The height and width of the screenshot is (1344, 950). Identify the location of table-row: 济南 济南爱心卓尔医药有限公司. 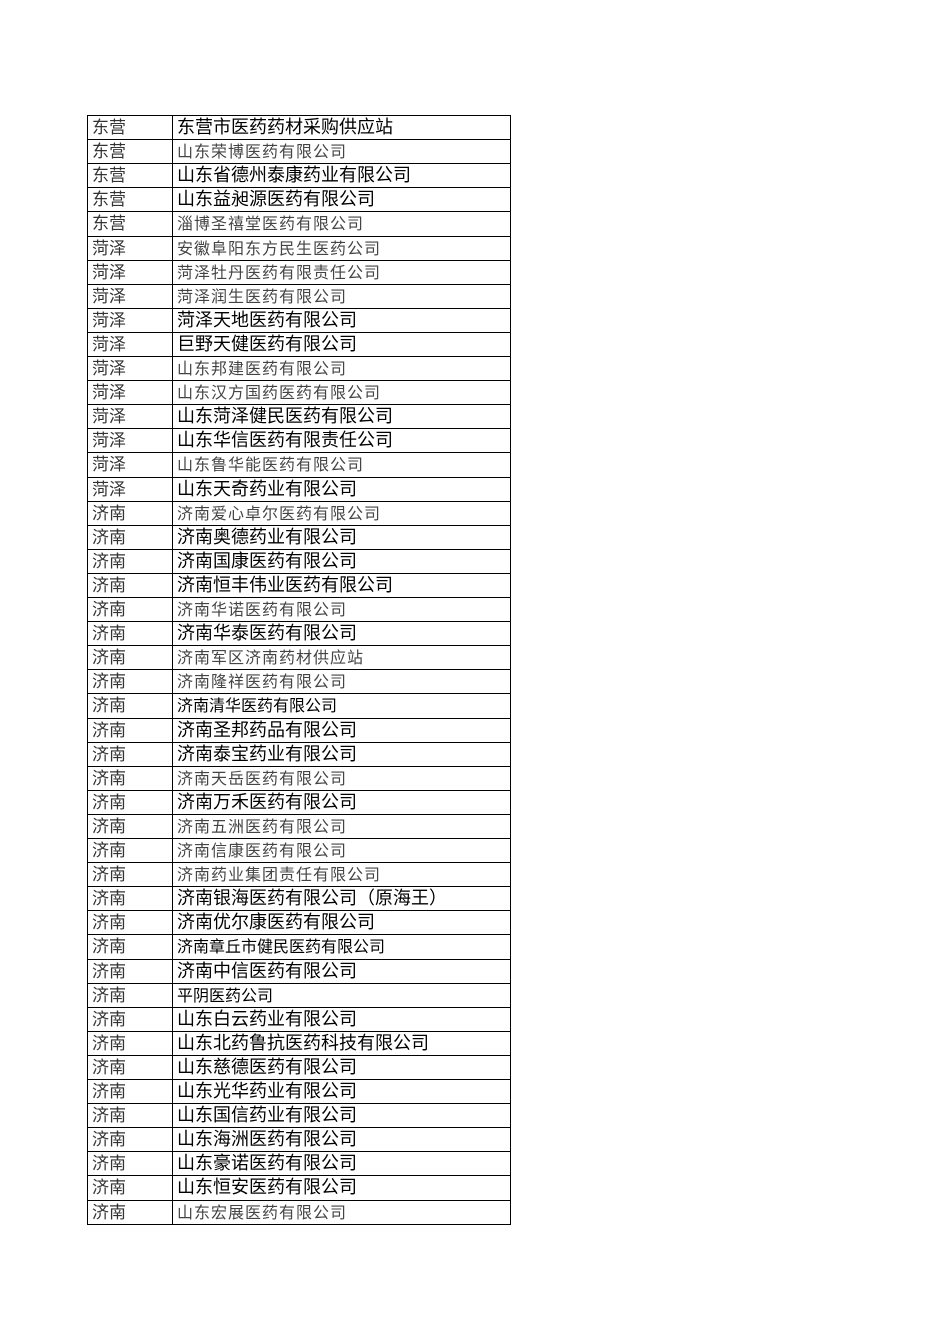
(299, 513).